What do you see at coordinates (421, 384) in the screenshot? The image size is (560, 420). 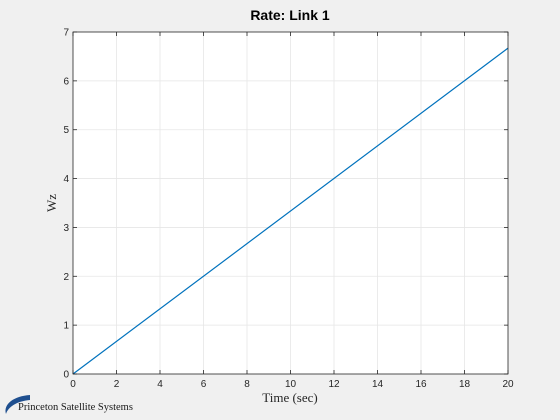 I see `x-tick-label: 16` at bounding box center [421, 384].